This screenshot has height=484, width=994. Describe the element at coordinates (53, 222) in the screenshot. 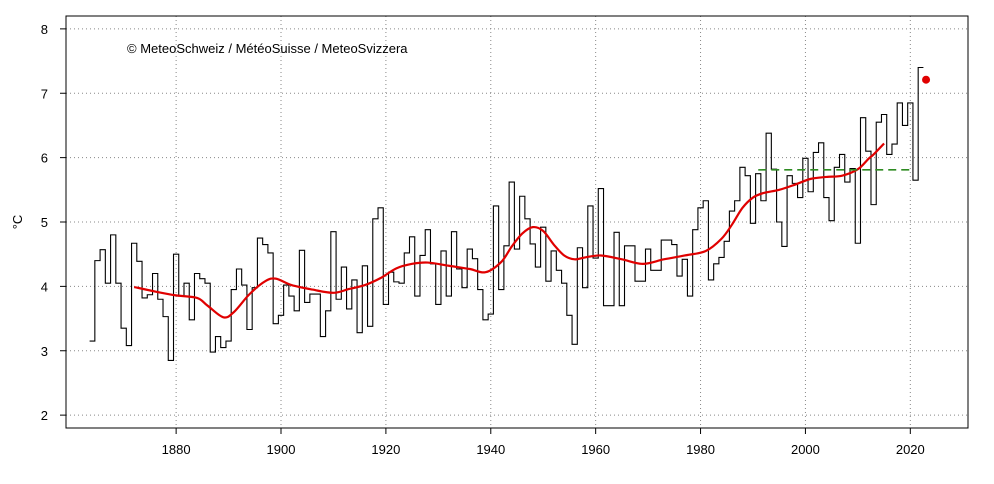

I see `y-axis: 2 3 4 5 6 7 8` at that location.